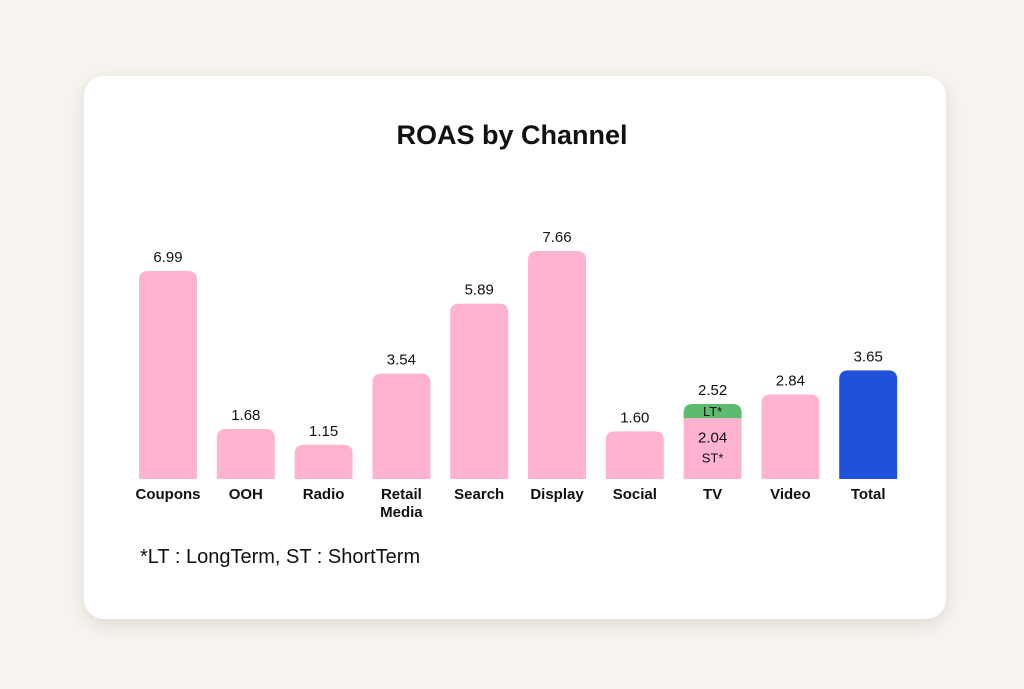  What do you see at coordinates (556, 237) in the screenshot?
I see `bar-display-value-label: 7.66` at bounding box center [556, 237].